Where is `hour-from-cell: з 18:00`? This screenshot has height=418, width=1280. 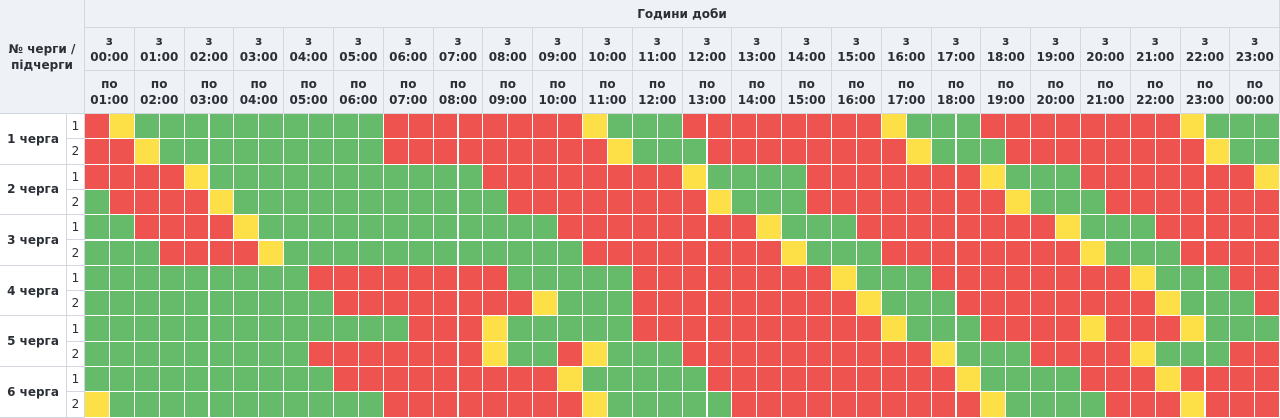
hour-from-cell: з 18:00 is located at coordinates (1006, 49).